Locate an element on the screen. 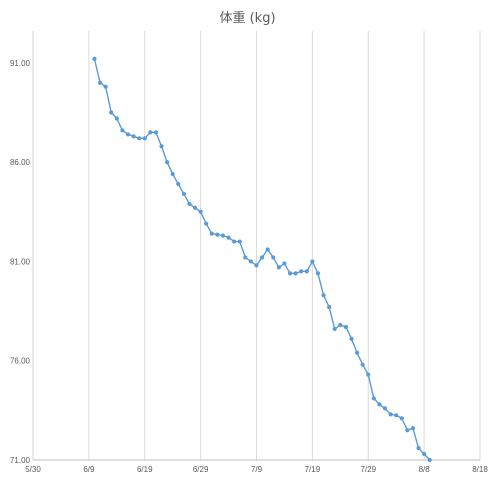  x-tick-label: 5/30 is located at coordinates (33, 469).